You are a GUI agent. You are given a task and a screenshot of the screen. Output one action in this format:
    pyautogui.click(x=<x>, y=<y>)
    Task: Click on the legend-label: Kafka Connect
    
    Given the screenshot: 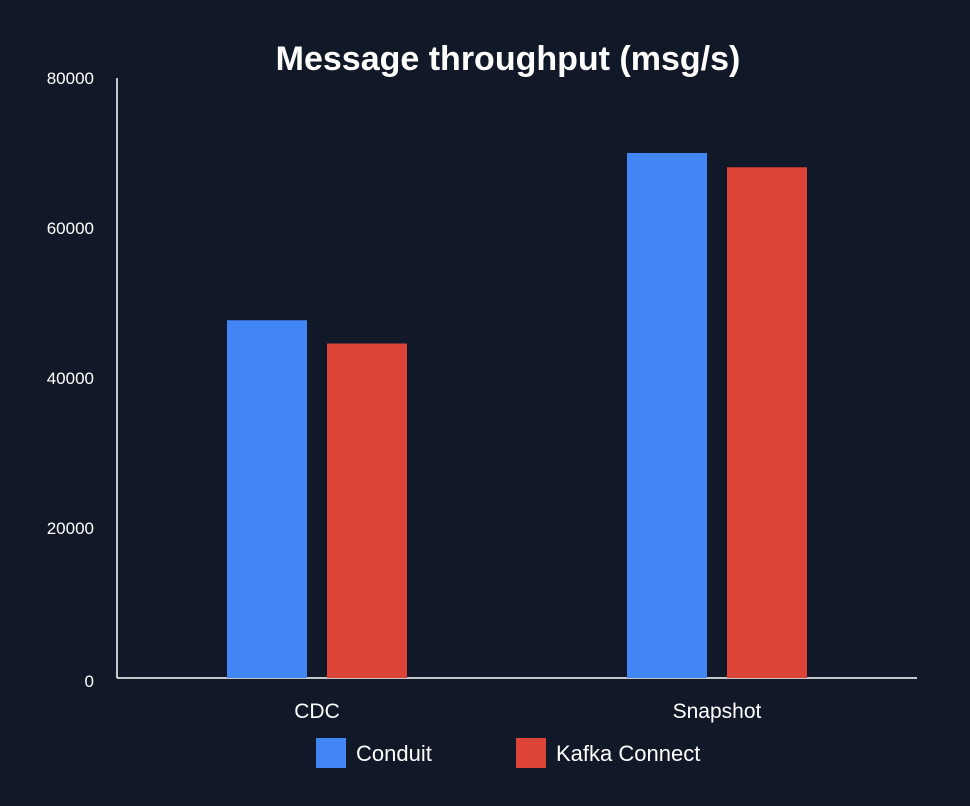 What is the action you would take?
    pyautogui.click(x=628, y=753)
    